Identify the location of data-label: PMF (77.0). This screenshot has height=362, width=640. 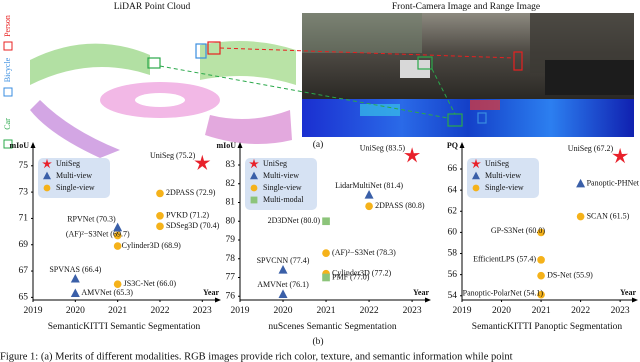
(351, 276).